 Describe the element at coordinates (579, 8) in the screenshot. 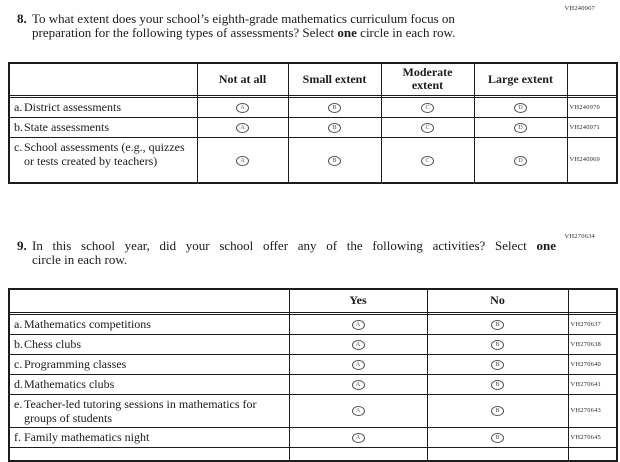

I see `question-8-vh-code: VH240967` at that location.